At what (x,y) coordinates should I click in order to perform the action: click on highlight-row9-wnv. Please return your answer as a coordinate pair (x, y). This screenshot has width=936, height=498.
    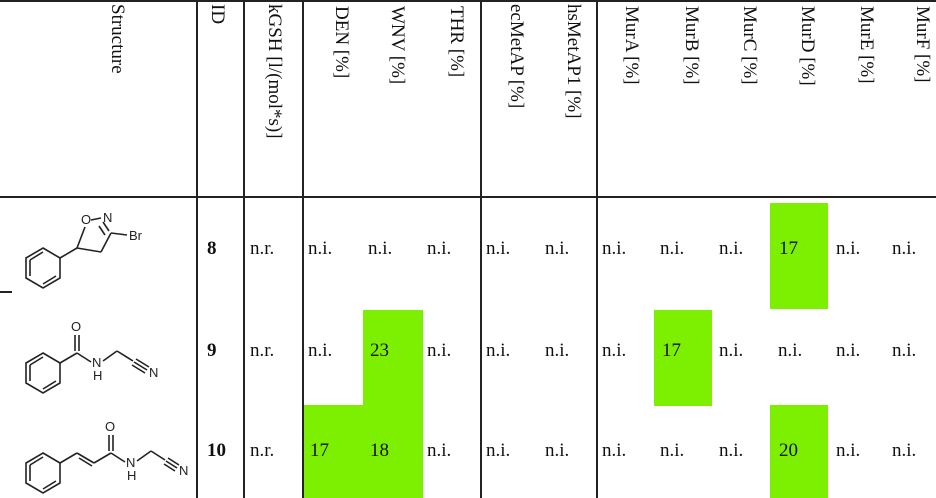
    Looking at the image, I should click on (393, 404).